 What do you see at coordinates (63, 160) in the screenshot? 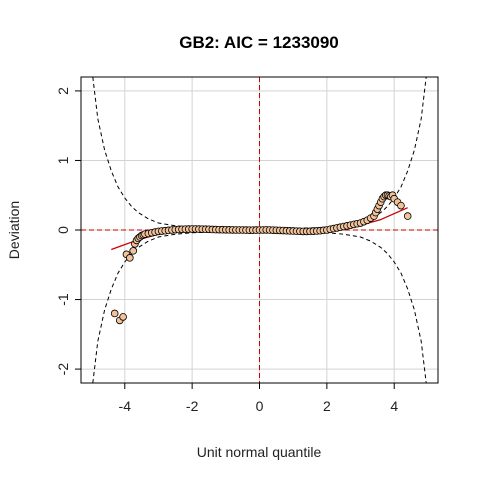
I see `y-tick-label: 1` at bounding box center [63, 160].